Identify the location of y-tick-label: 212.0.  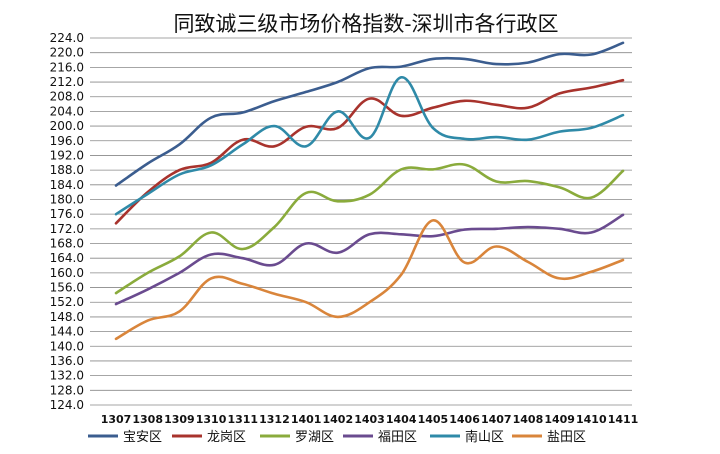
(67, 82).